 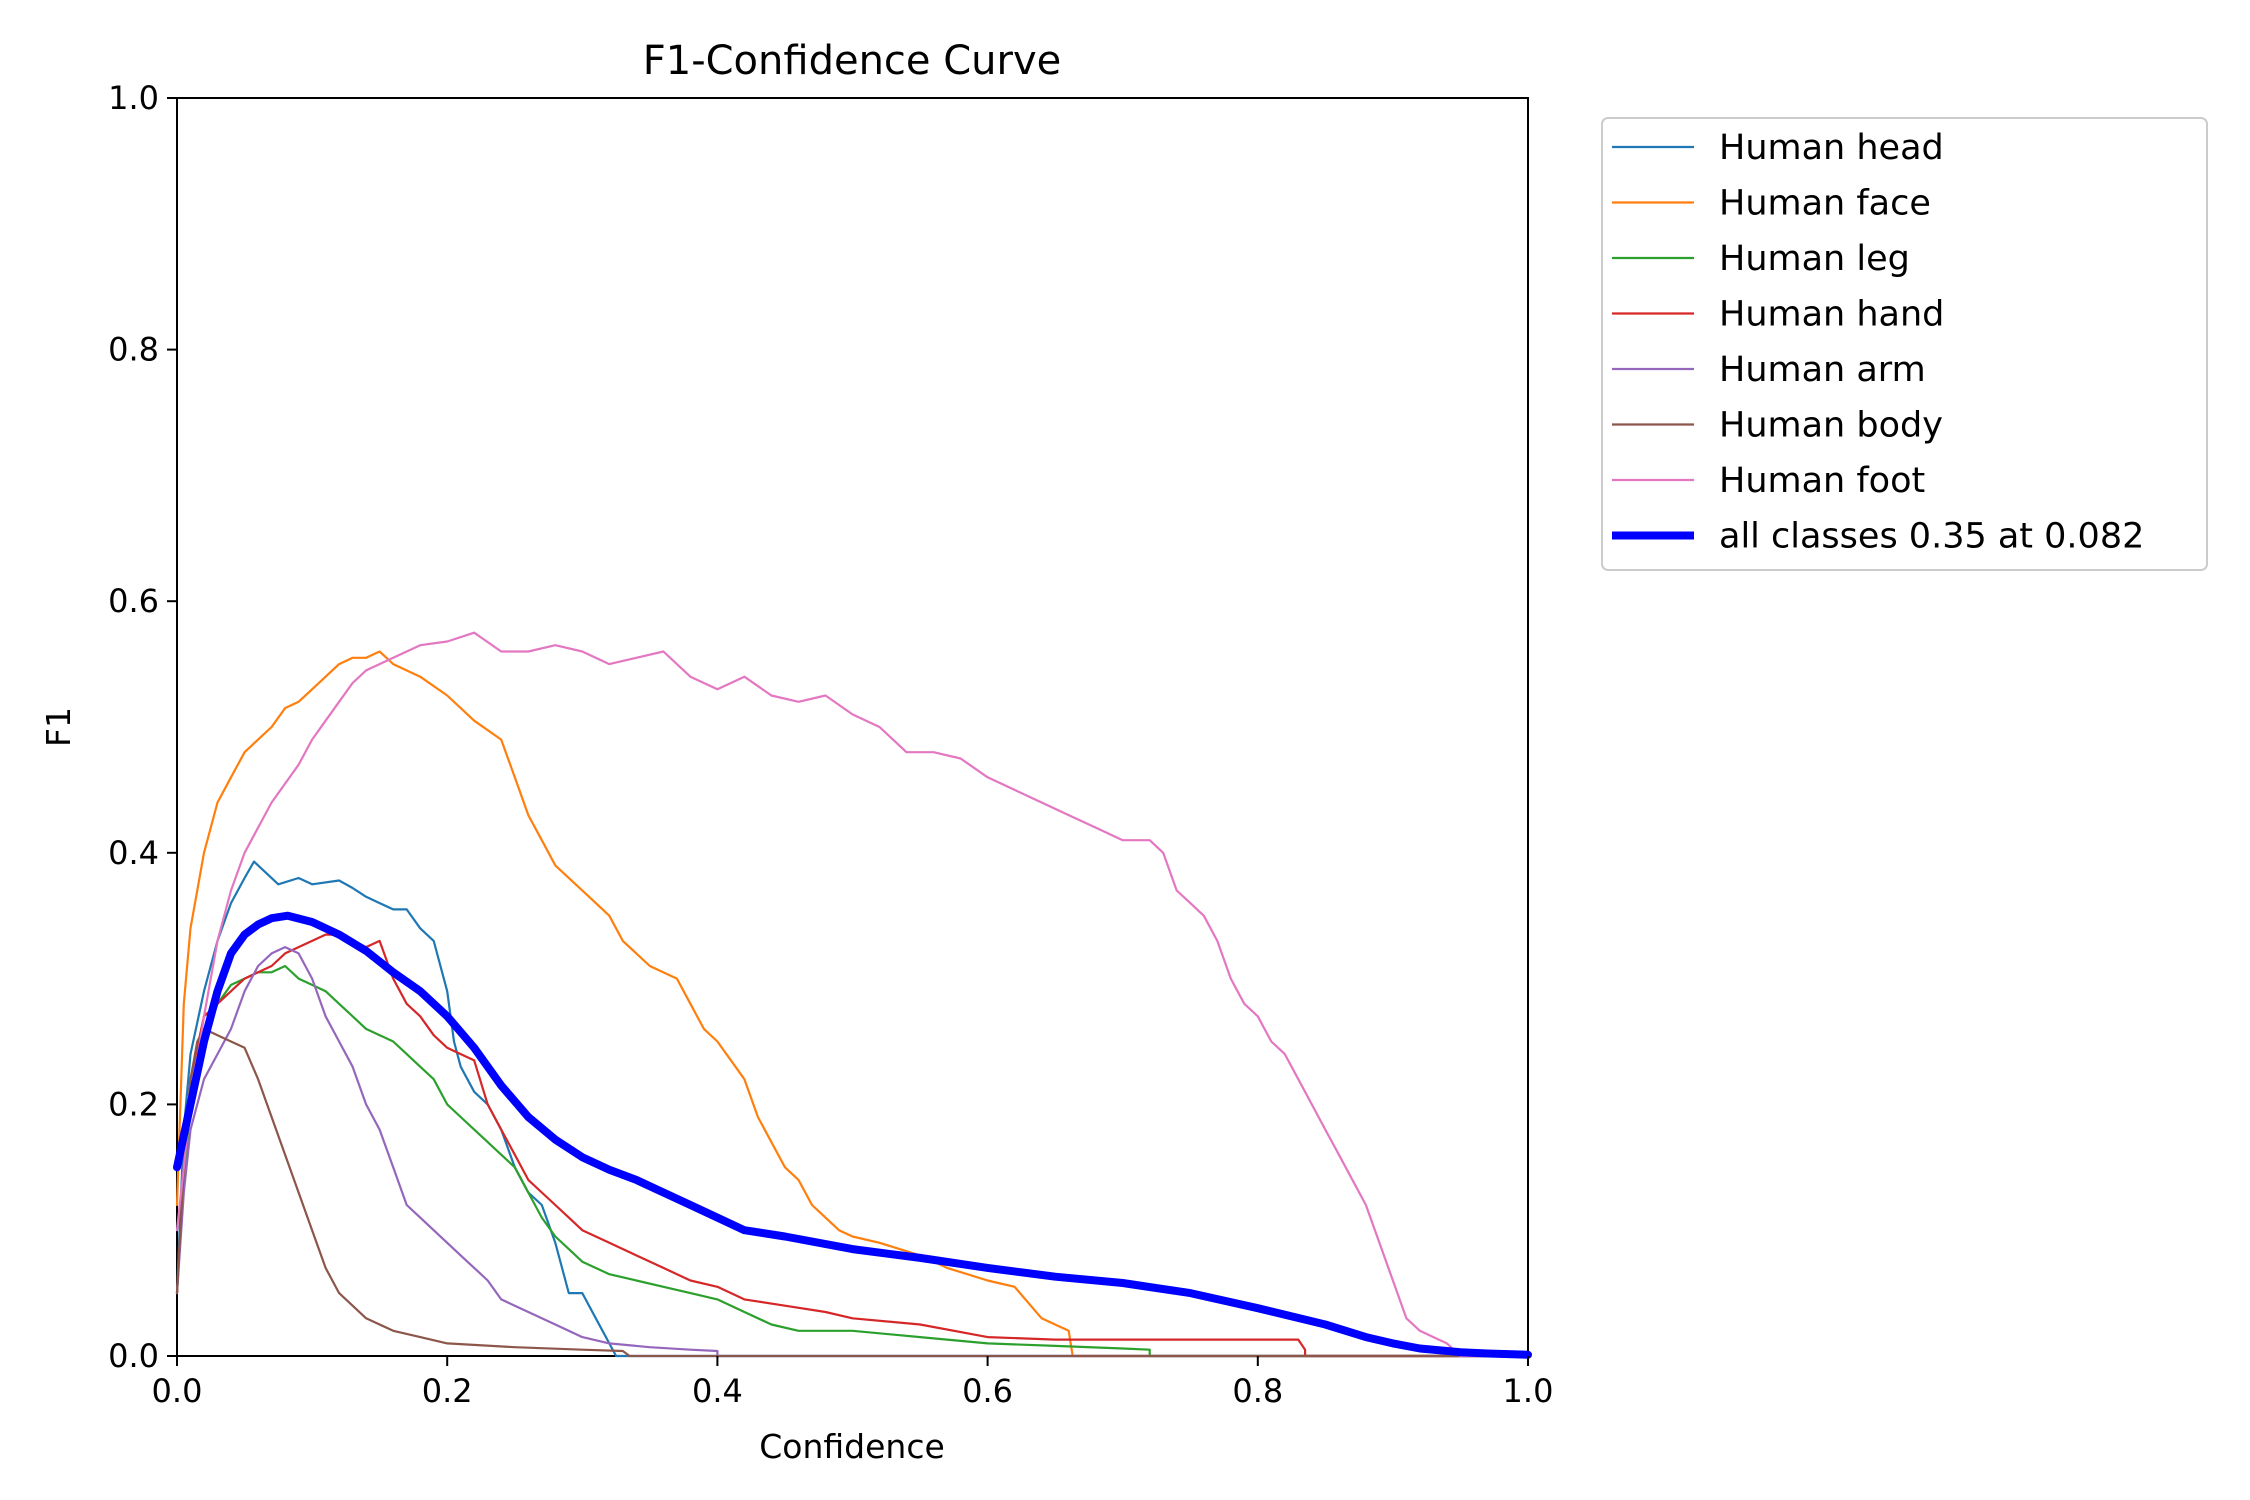 I want to click on legend-label-human-arm: Human arm, so click(x=1822, y=370).